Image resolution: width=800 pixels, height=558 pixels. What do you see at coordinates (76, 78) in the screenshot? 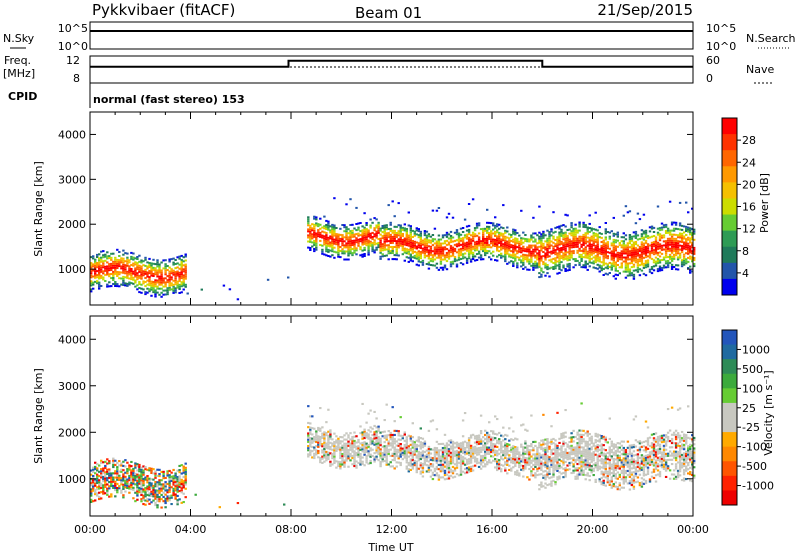
I see `freq-tick-bottom: 8` at bounding box center [76, 78].